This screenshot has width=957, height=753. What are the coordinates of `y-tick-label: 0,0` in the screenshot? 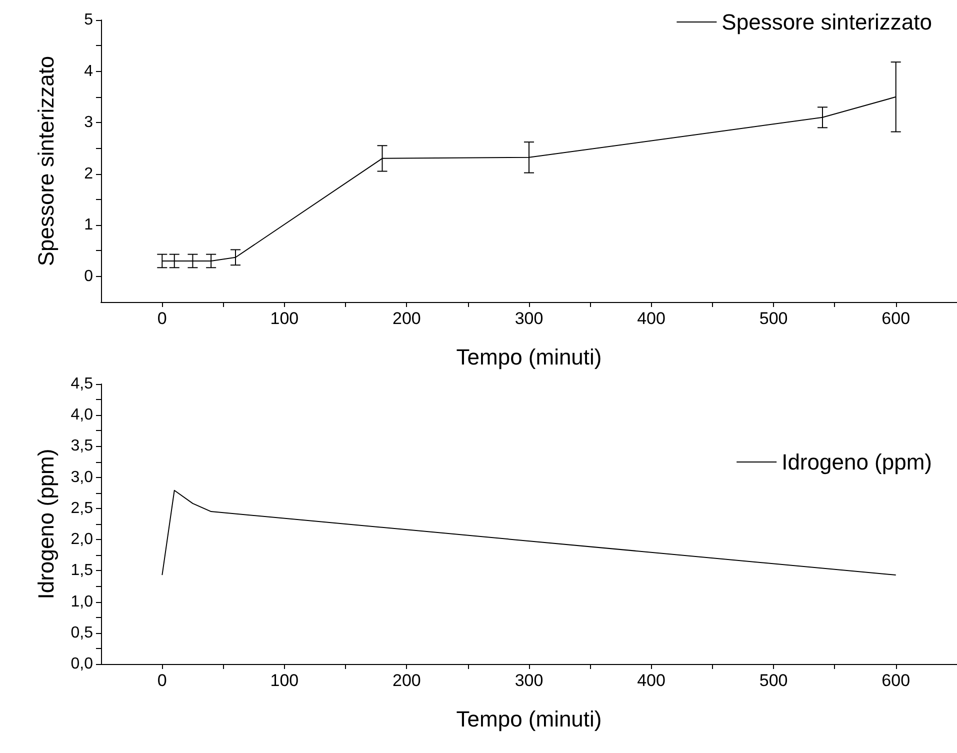 It's located at (82, 664).